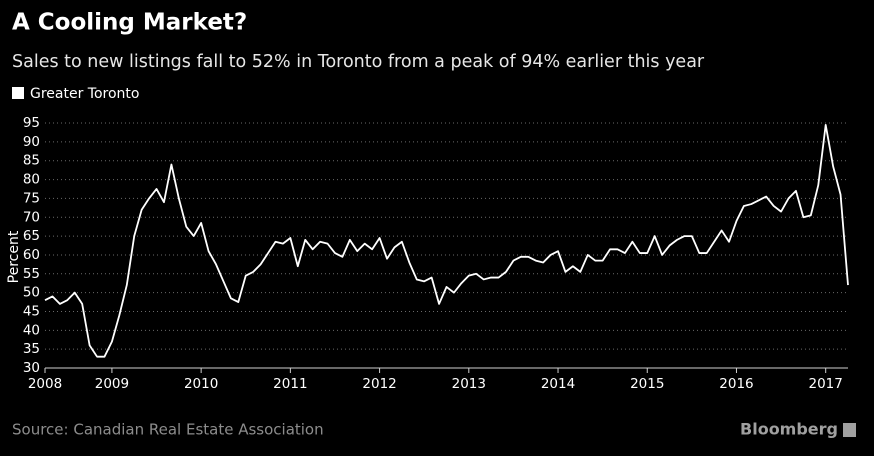  What do you see at coordinates (31, 236) in the screenshot?
I see `y-tick-label: 65` at bounding box center [31, 236].